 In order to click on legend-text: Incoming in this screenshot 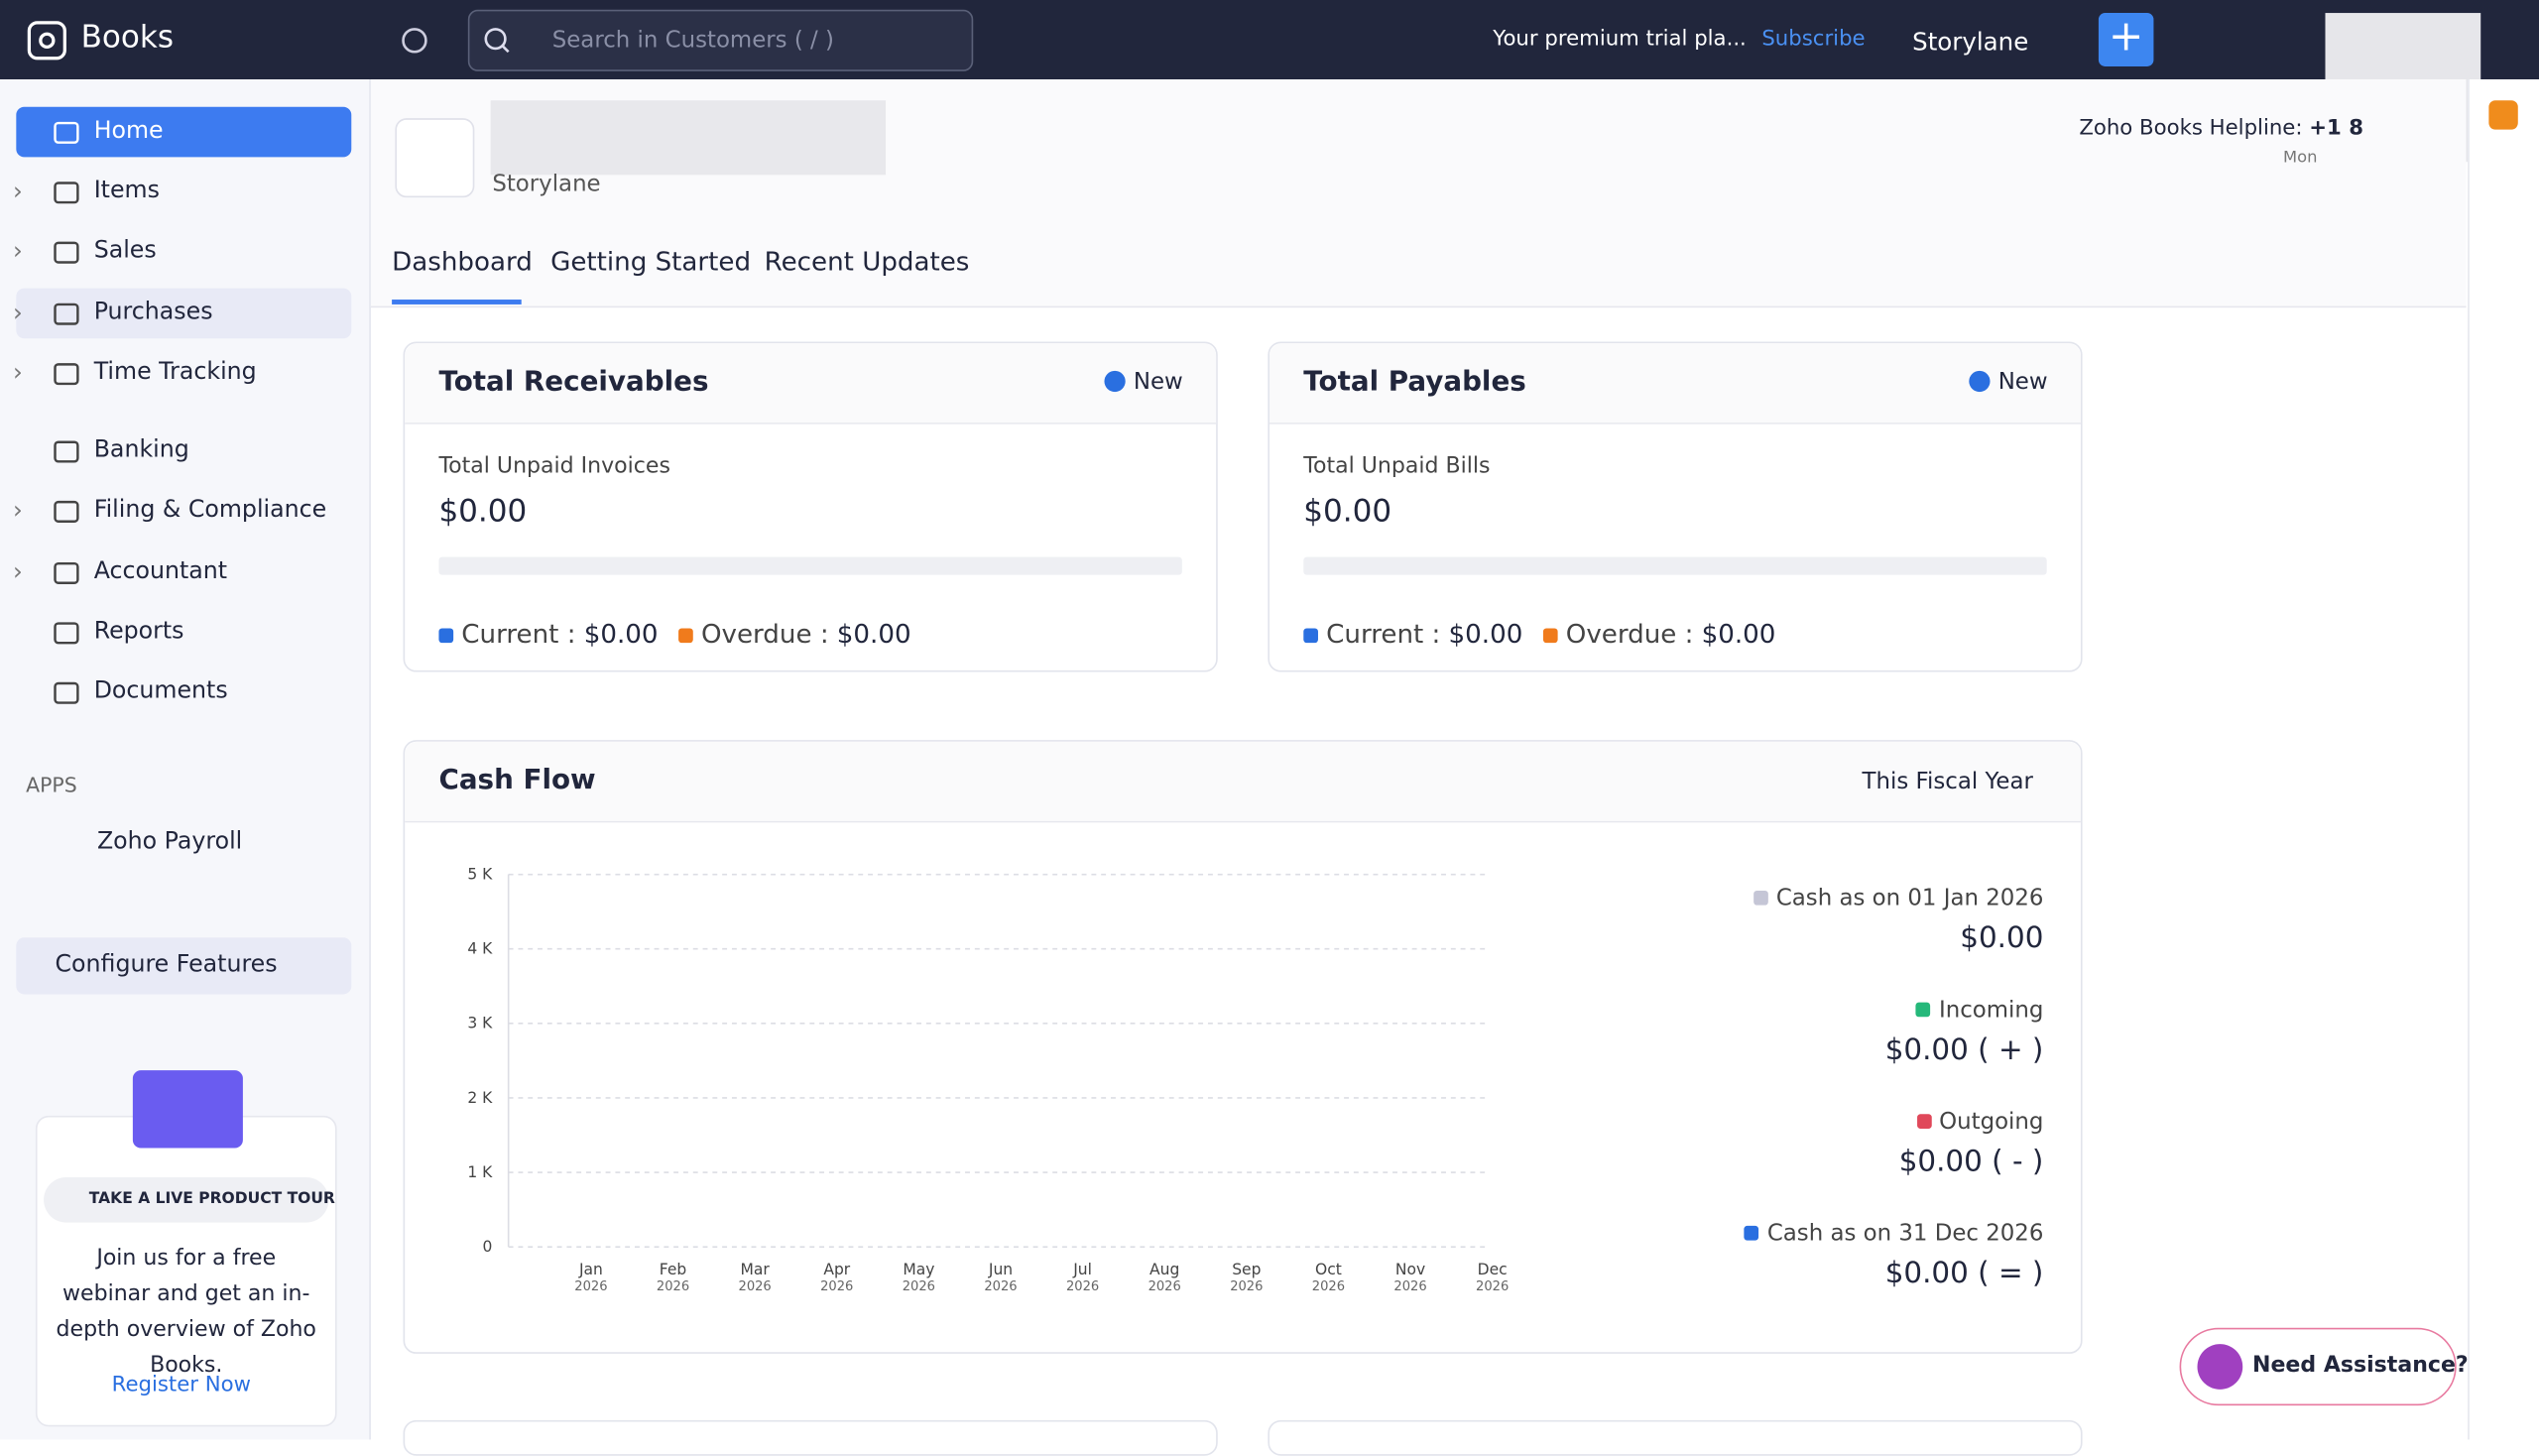, I will do `click(1991, 1010)`.